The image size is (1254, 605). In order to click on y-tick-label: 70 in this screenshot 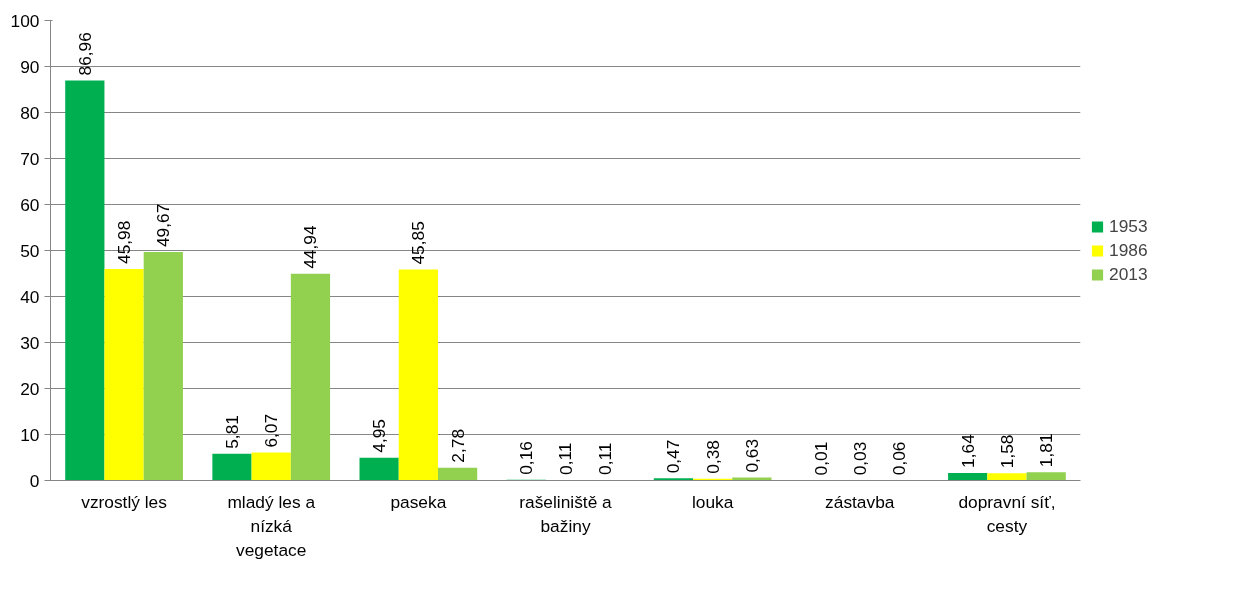, I will do `click(30, 158)`.